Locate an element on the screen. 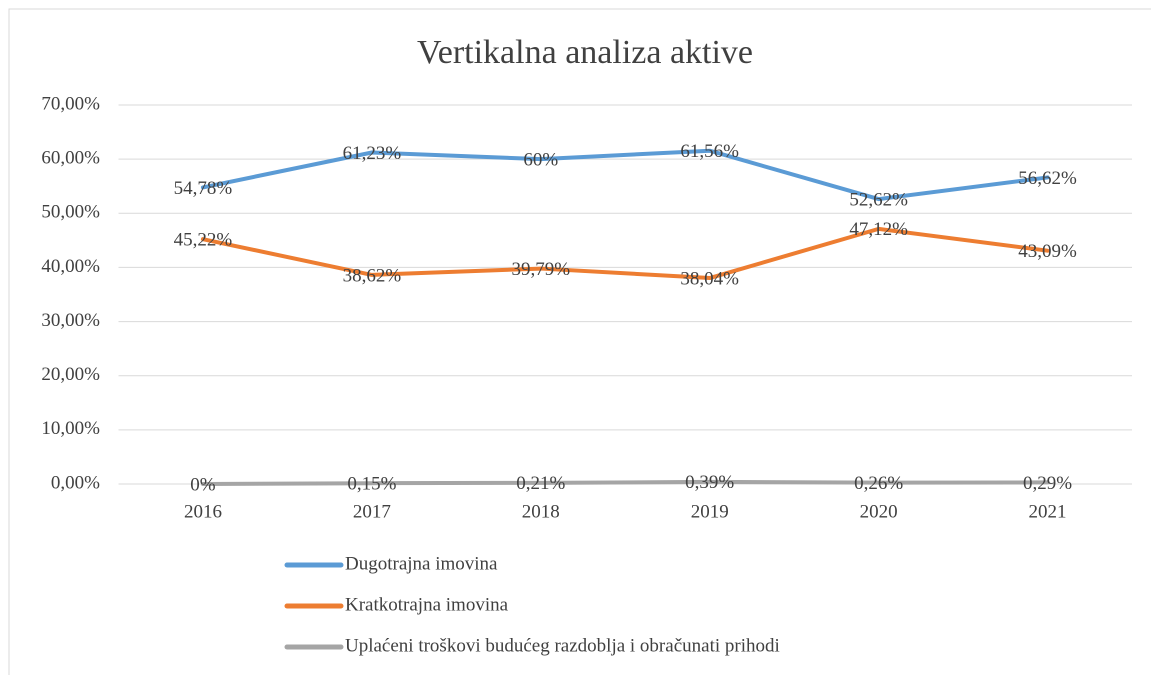 Image resolution: width=1151 pixels, height=675 pixels. data-label: 60% is located at coordinates (540, 160).